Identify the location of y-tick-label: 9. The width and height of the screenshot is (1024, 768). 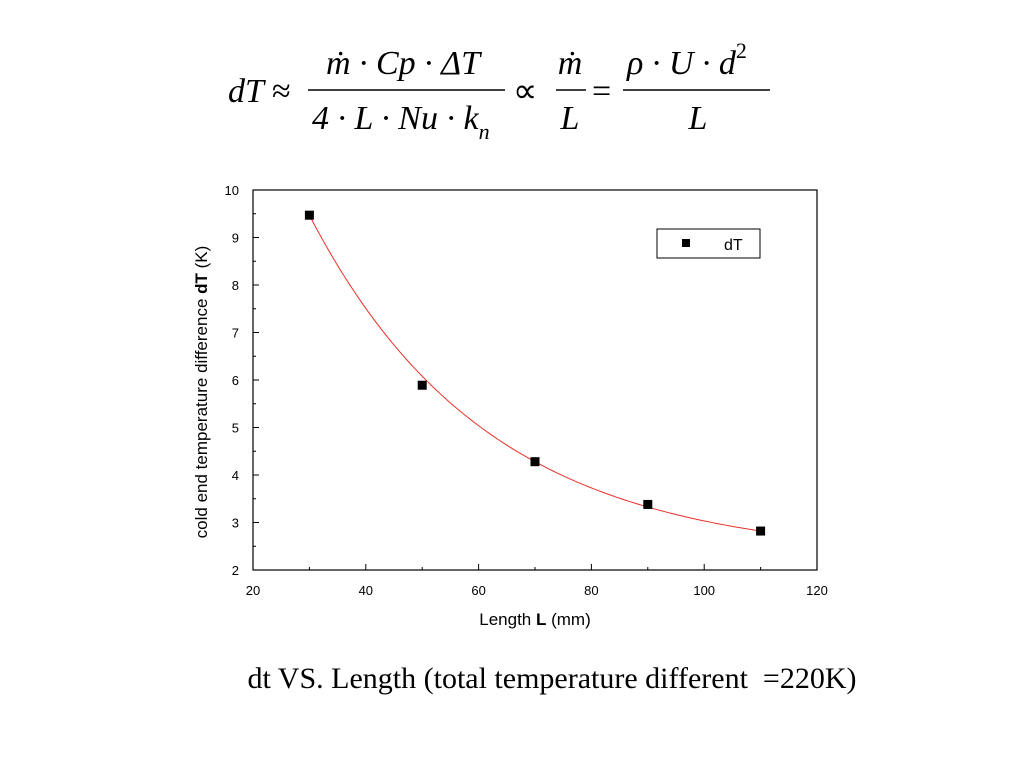
(235, 238).